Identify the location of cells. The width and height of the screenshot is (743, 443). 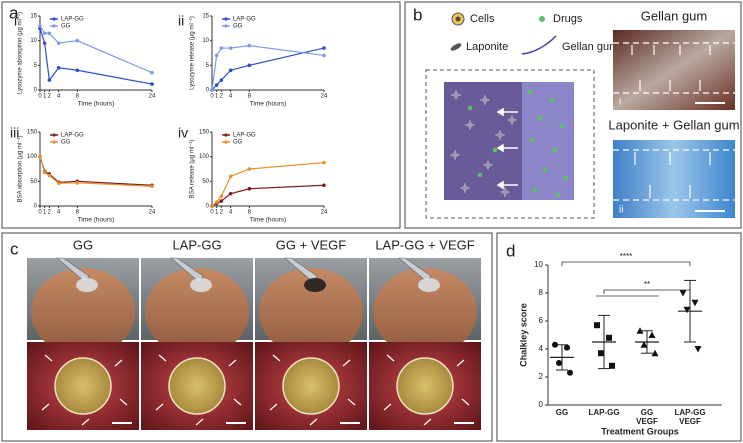
(508, 143).